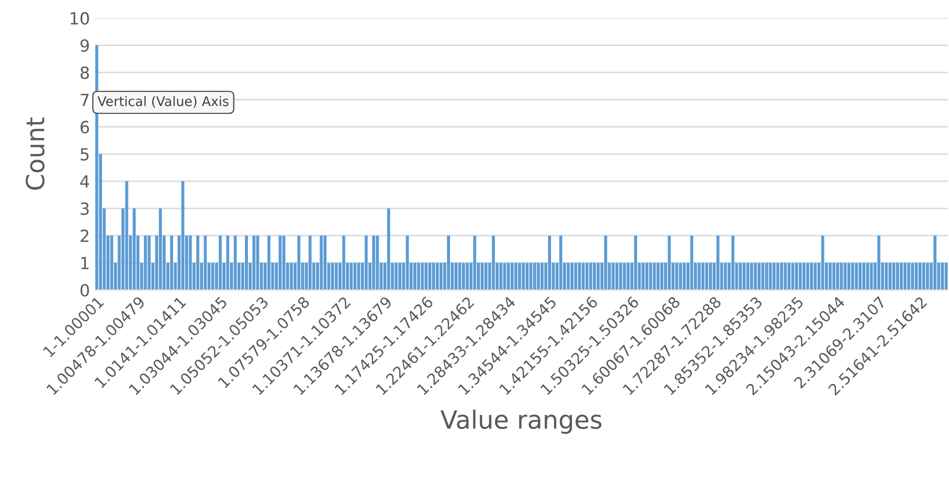  Describe the element at coordinates (84, 73) in the screenshot. I see `y-tick-label: 8` at that location.